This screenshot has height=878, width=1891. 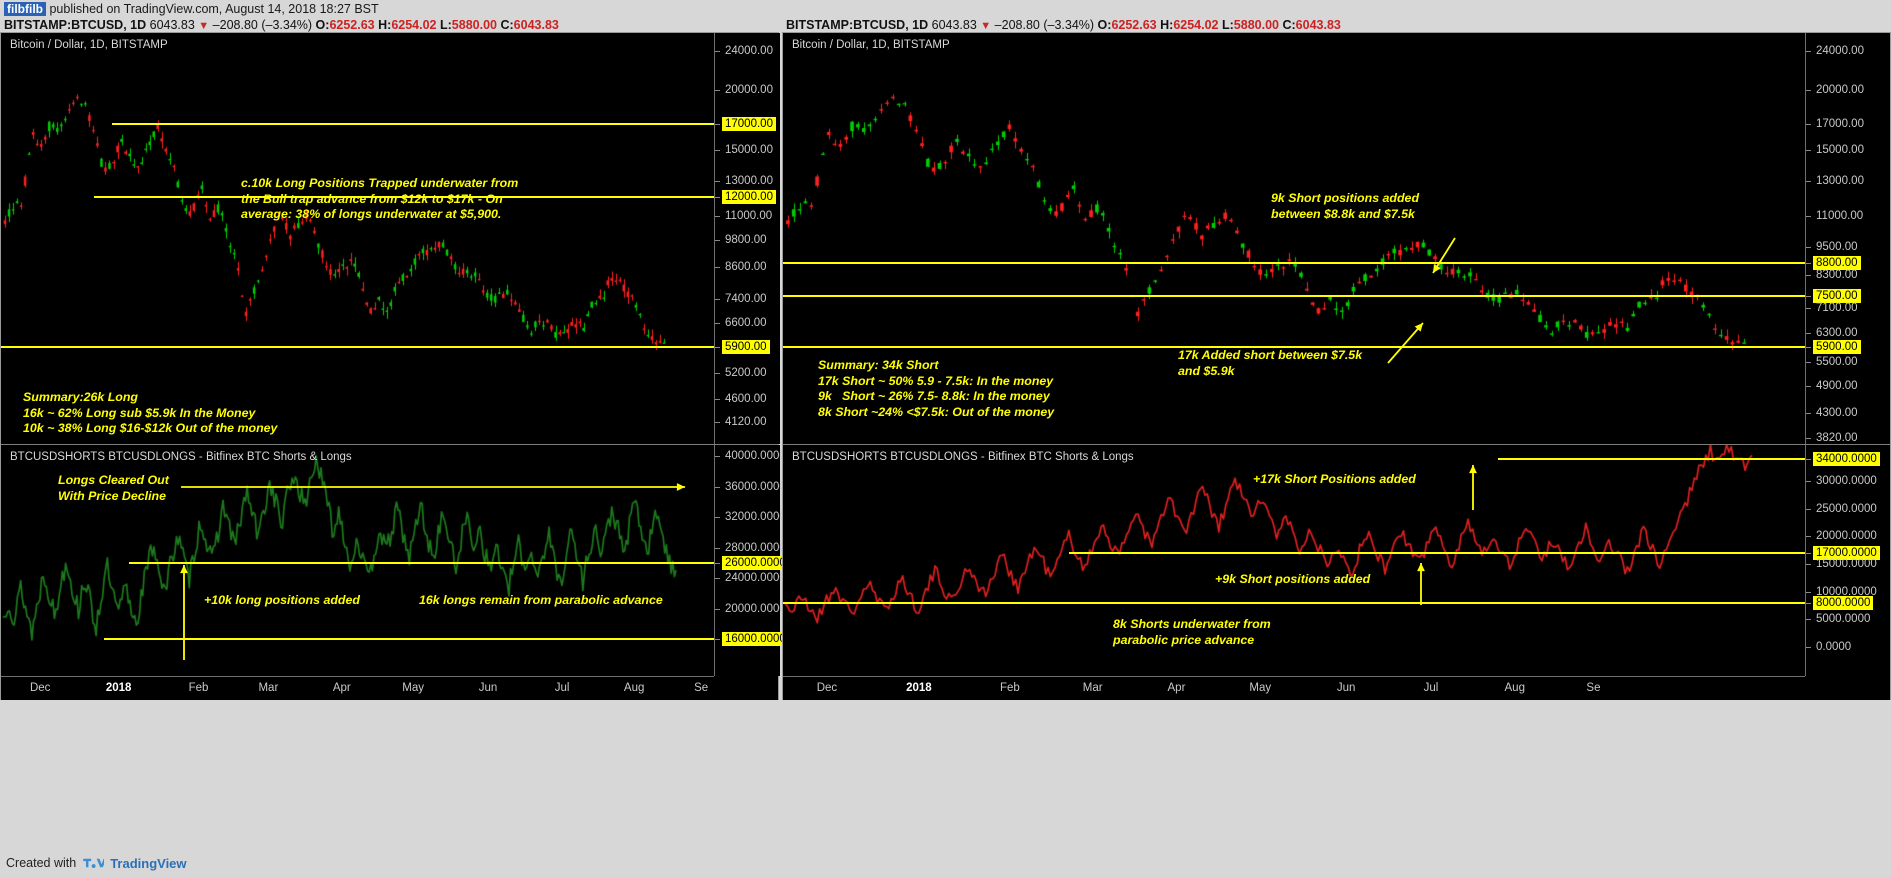 I want to click on right-indicator-canvas, so click(x=1294, y=560).